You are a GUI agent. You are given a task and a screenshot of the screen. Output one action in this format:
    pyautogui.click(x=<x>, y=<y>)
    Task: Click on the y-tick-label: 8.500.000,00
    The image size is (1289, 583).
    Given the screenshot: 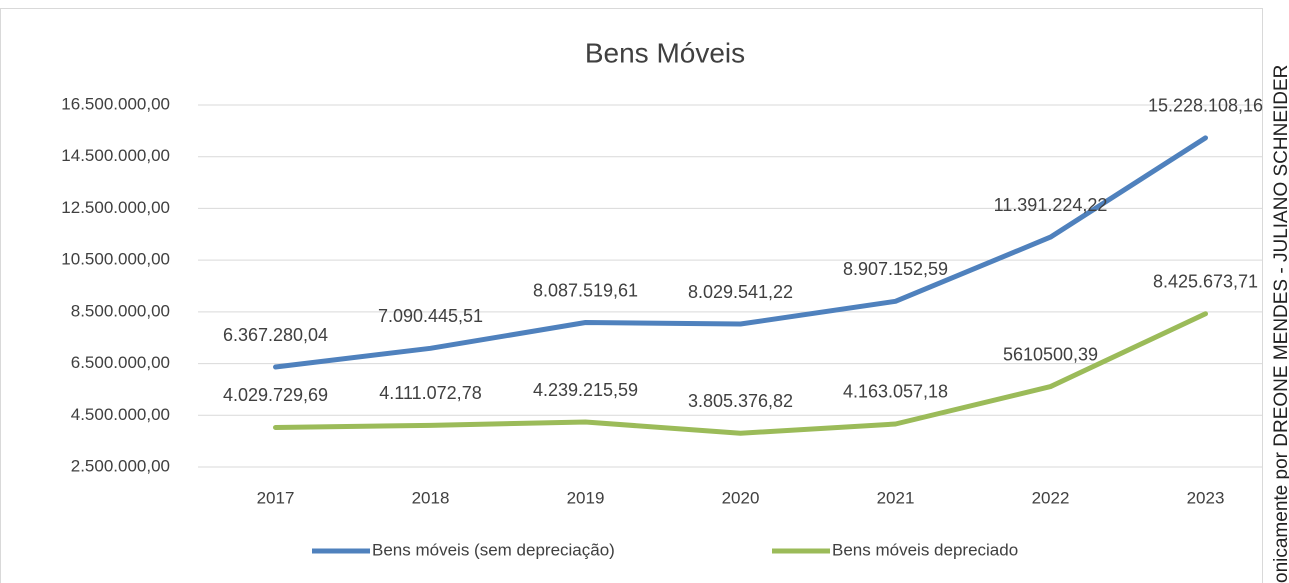 What is the action you would take?
    pyautogui.click(x=120, y=310)
    